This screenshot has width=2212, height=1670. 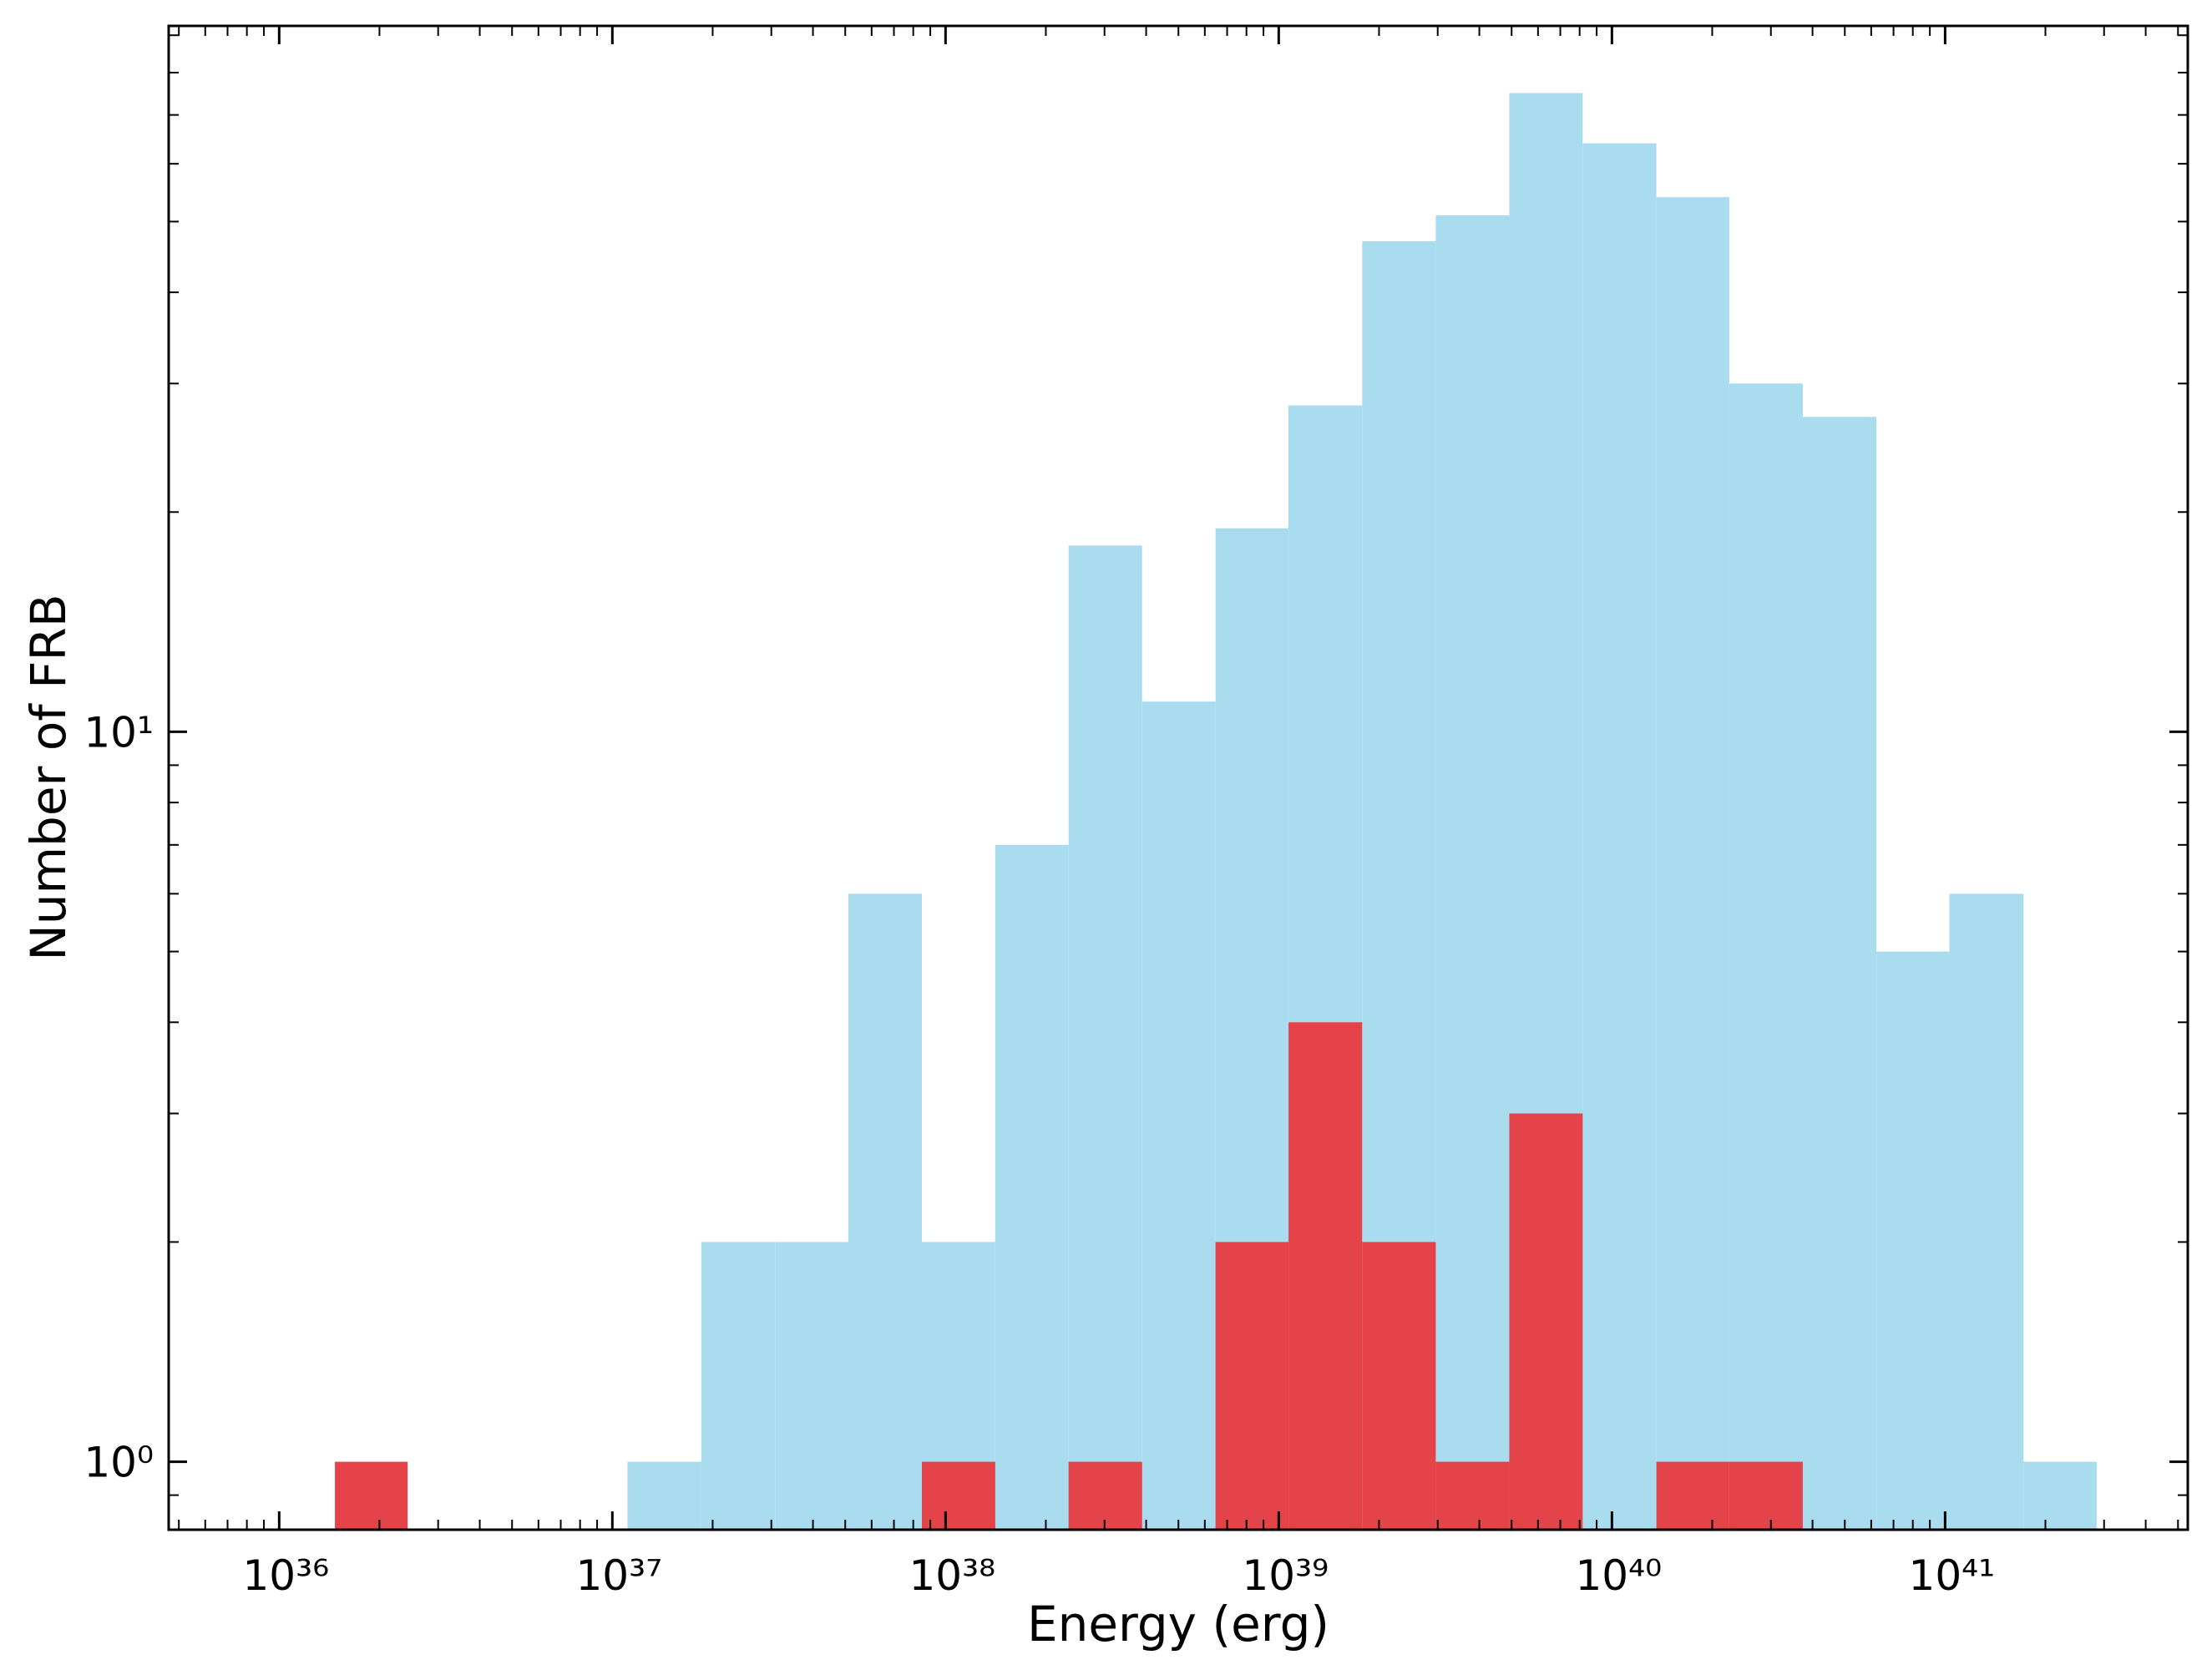 I want to click on y-tick-label: 10⁰, so click(x=119, y=1463).